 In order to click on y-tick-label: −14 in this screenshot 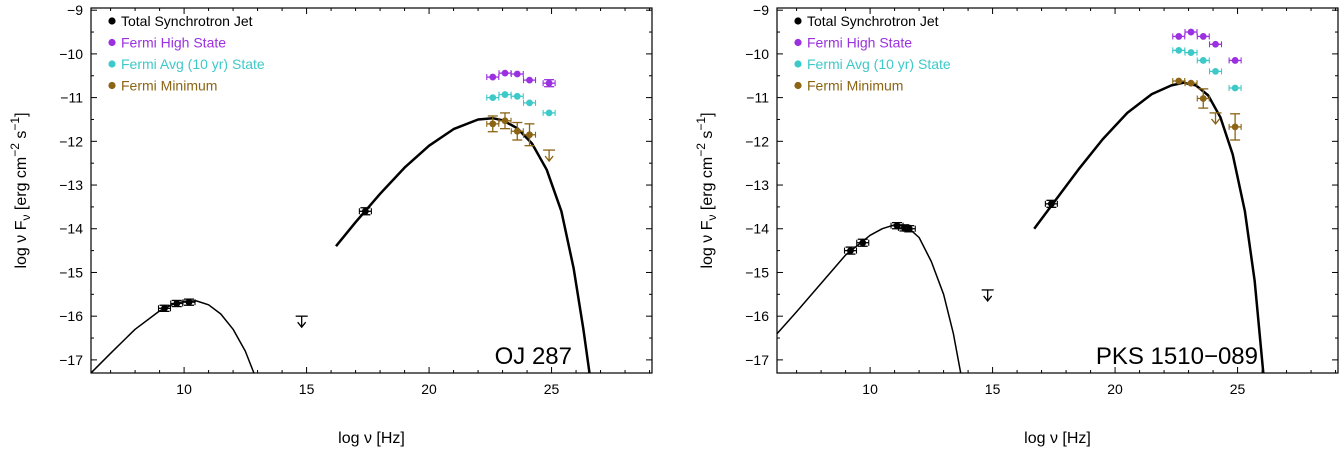, I will do `click(757, 229)`.